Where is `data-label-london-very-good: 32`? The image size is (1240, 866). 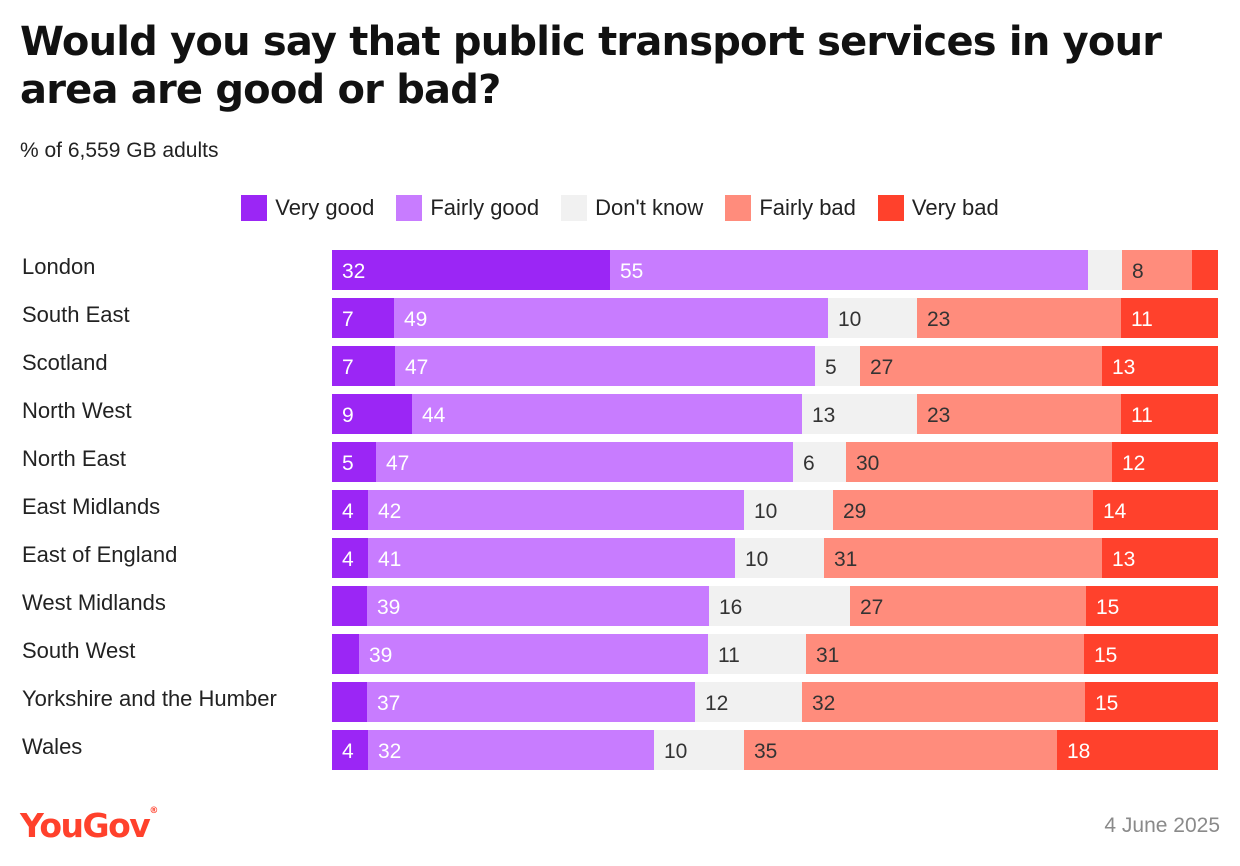
data-label-london-very-good: 32 is located at coordinates (353, 271).